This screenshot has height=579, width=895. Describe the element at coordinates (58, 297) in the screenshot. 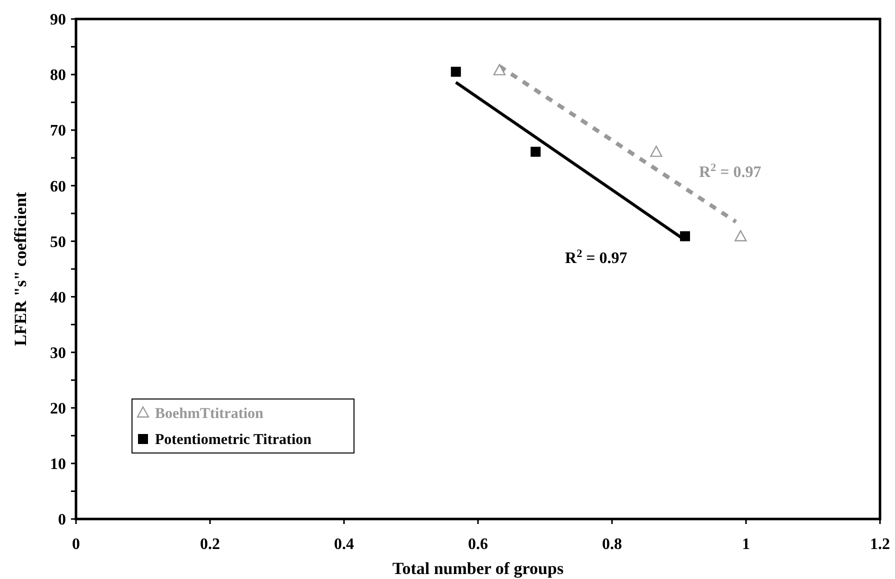

I see `y-tick-label: 40` at that location.